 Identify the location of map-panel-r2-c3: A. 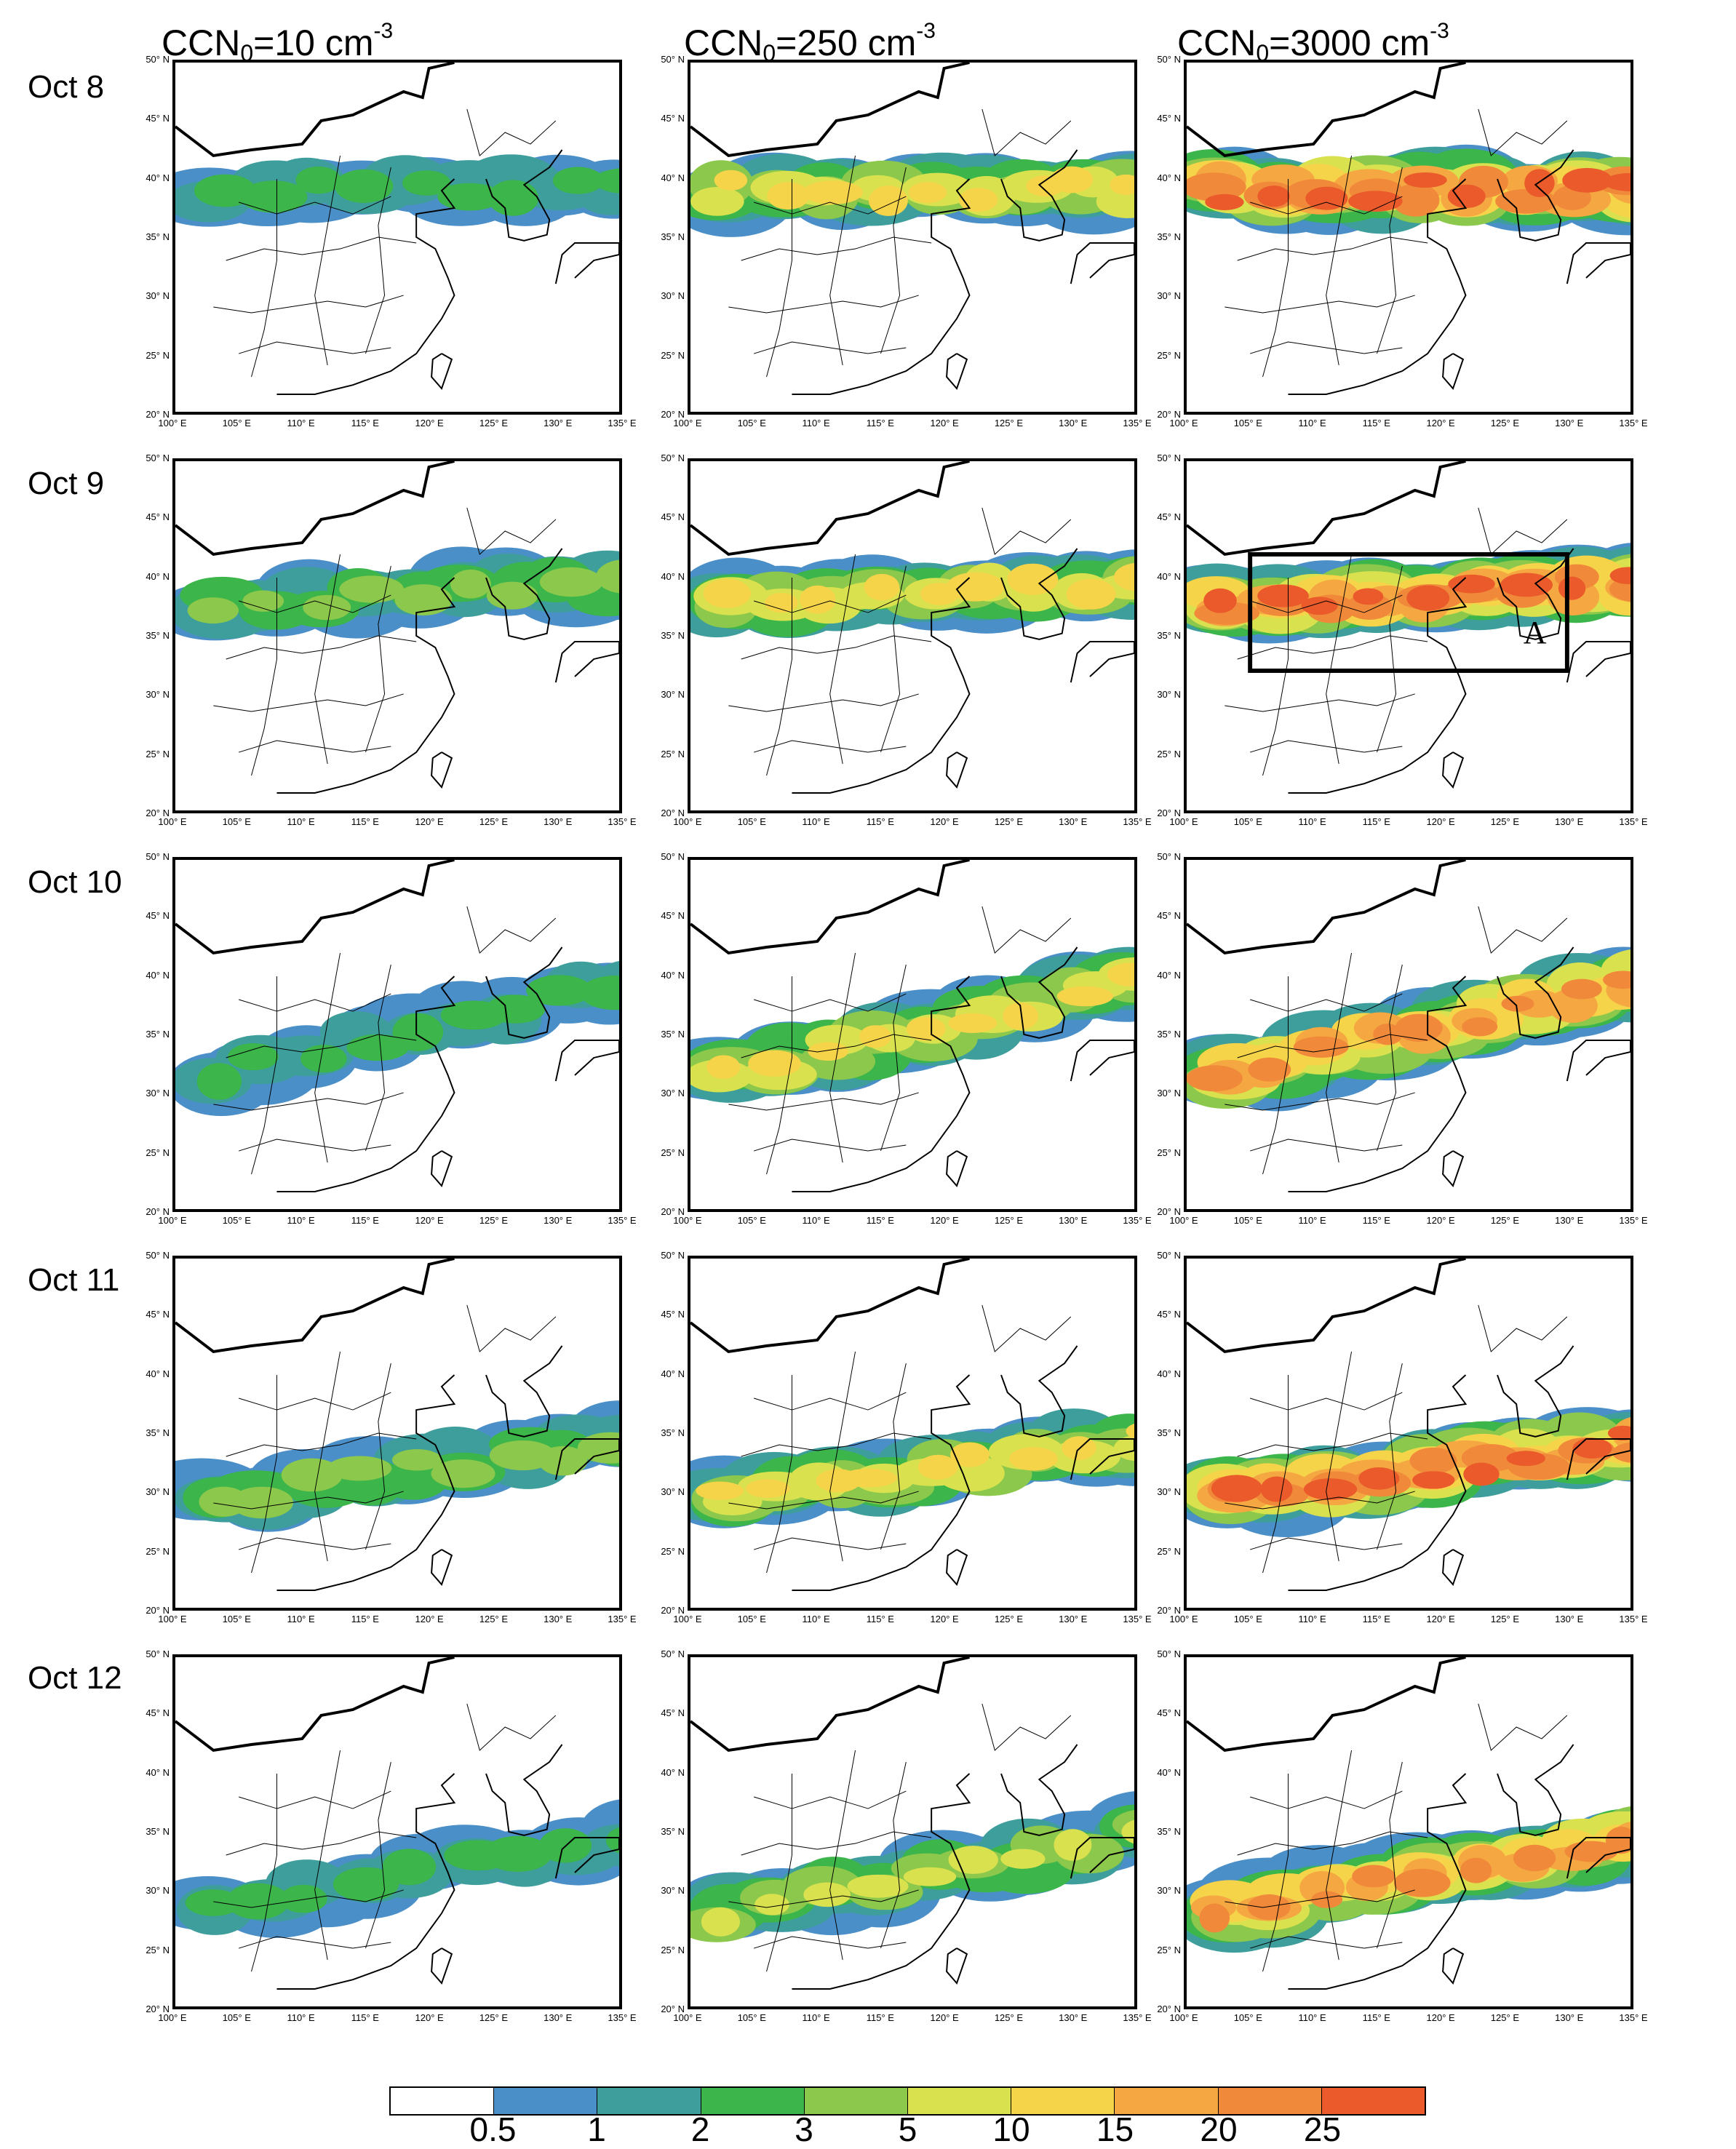
(1408, 635).